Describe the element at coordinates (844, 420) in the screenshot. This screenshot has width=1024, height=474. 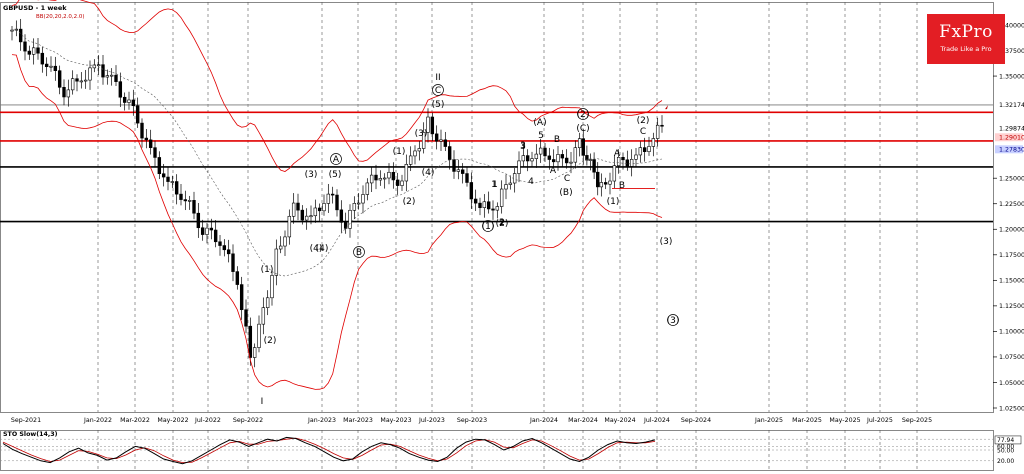
I see `x-tick-label: May-2025` at that location.